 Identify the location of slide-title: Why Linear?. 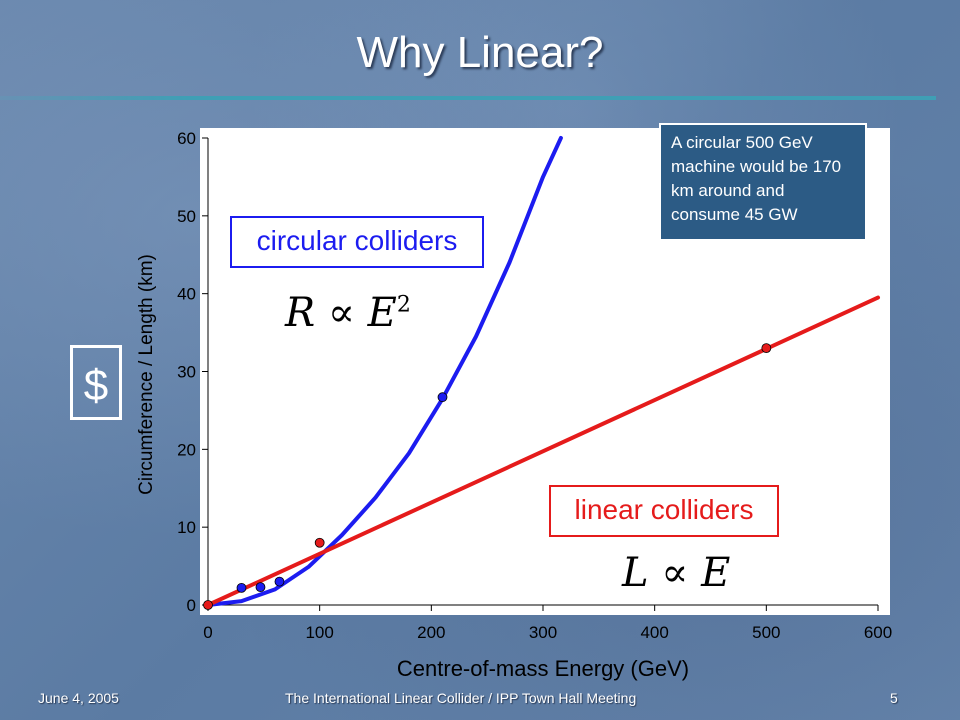
(480, 52).